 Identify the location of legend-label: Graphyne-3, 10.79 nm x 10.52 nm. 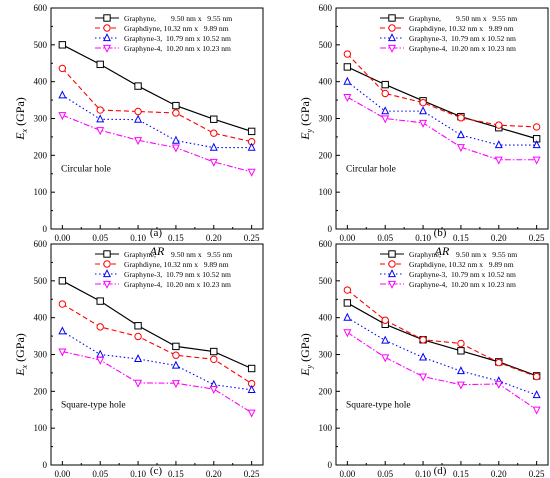
(177, 38).